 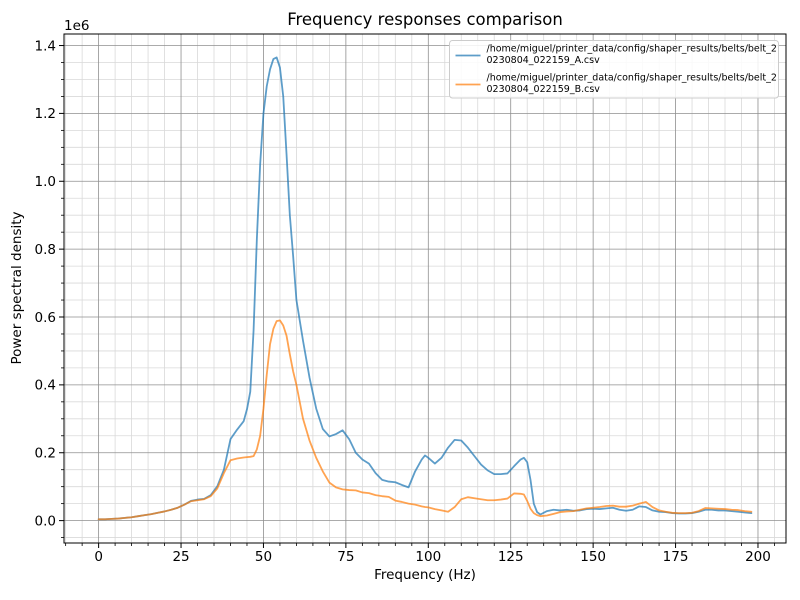 I want to click on chart-title: Frequency responses comparison, so click(x=425, y=19).